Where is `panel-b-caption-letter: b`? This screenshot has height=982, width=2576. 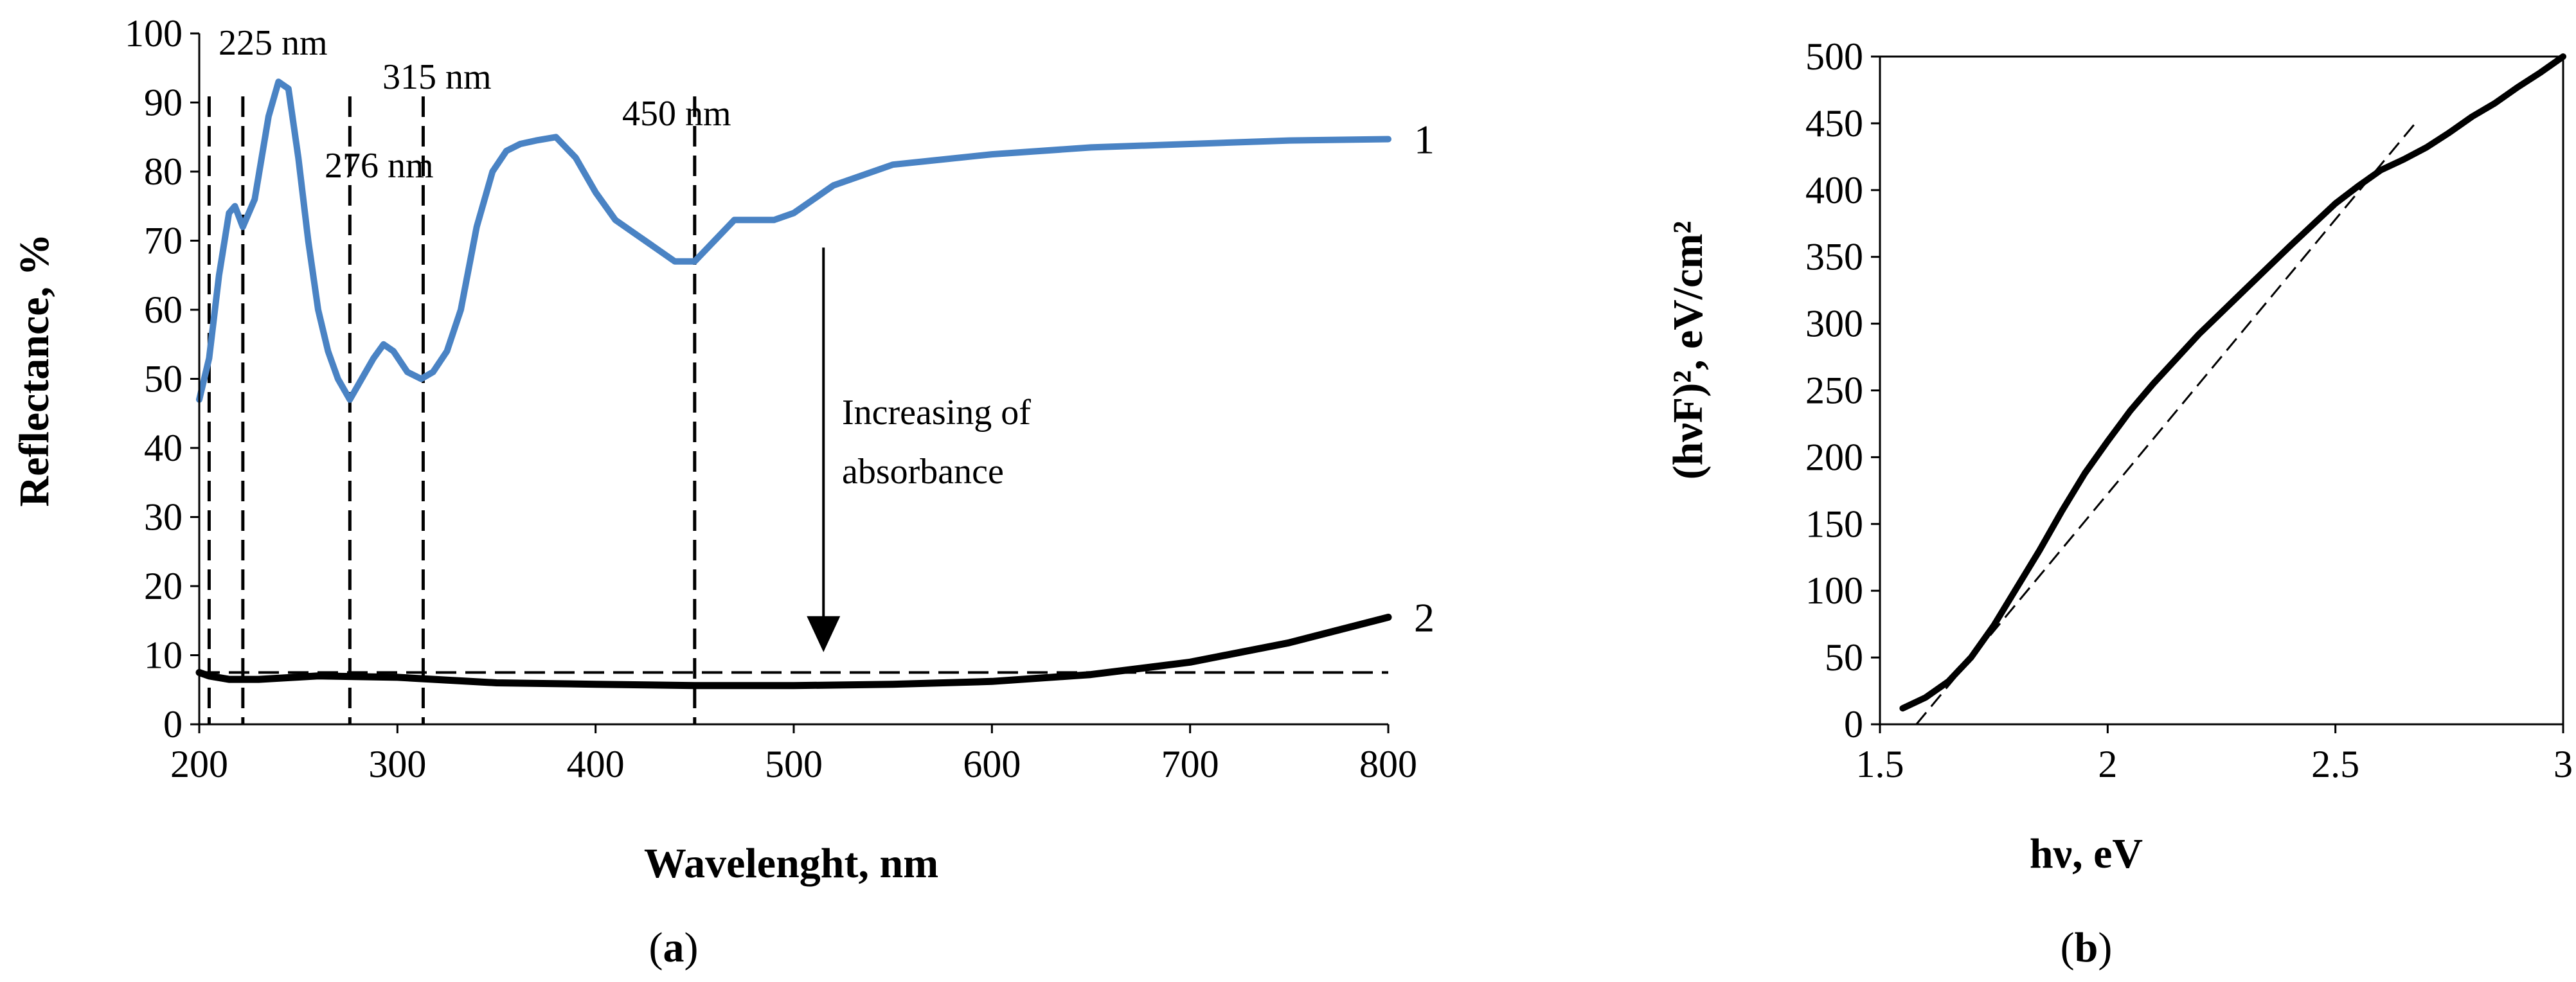
panel-b-caption-letter: b is located at coordinates (2086, 947).